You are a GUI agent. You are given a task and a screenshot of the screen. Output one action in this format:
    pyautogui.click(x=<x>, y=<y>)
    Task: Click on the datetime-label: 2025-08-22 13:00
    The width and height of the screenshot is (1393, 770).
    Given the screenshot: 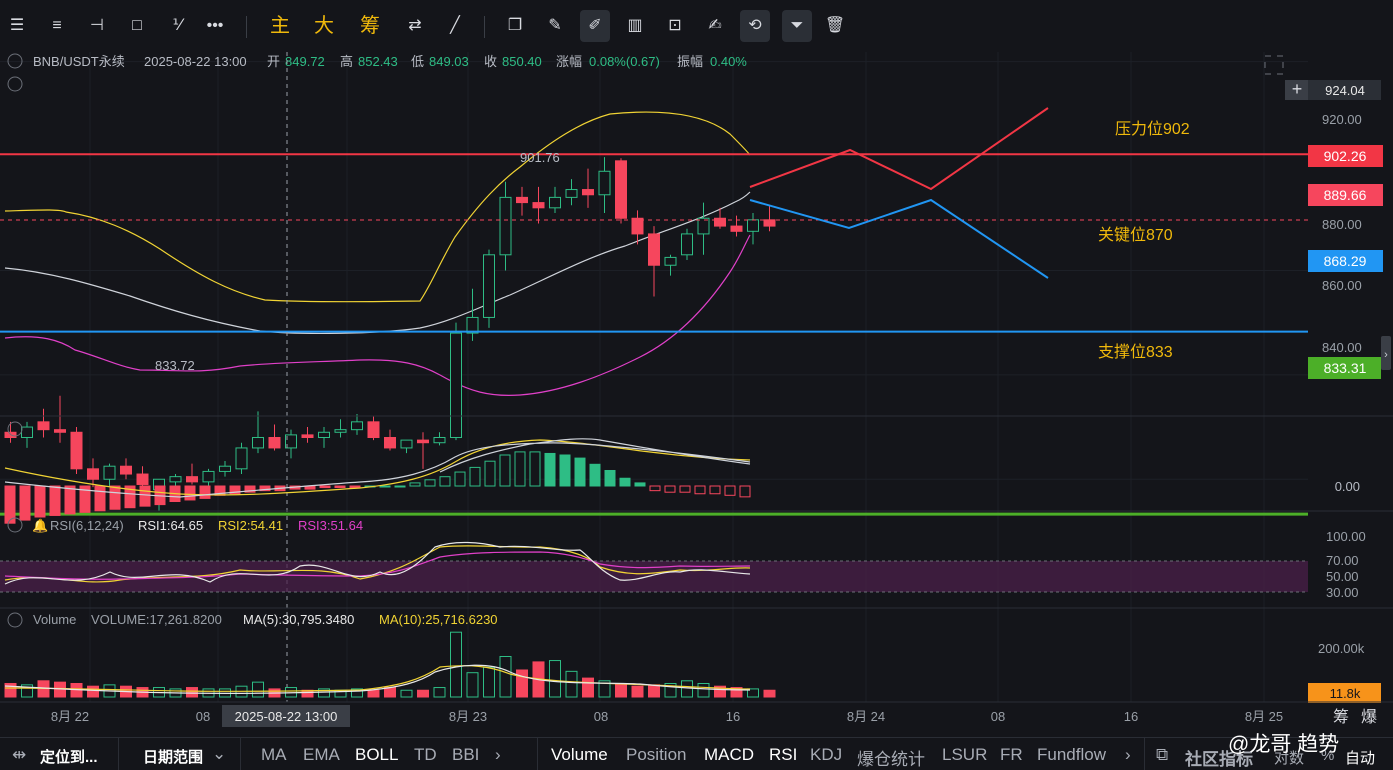 What is the action you would take?
    pyautogui.click(x=195, y=61)
    